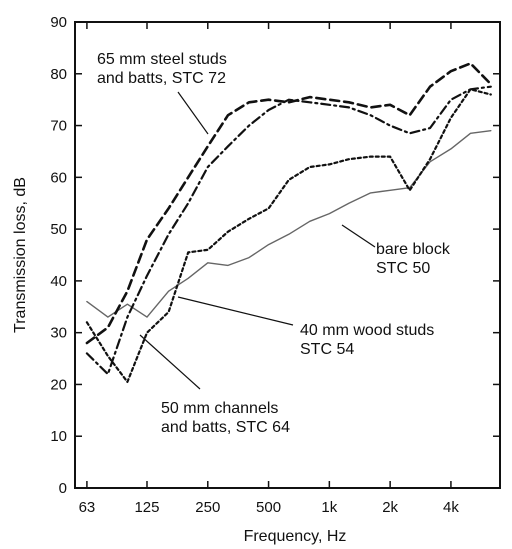 The height and width of the screenshot is (549, 512). I want to click on y-tick-label: 60, so click(58, 177).